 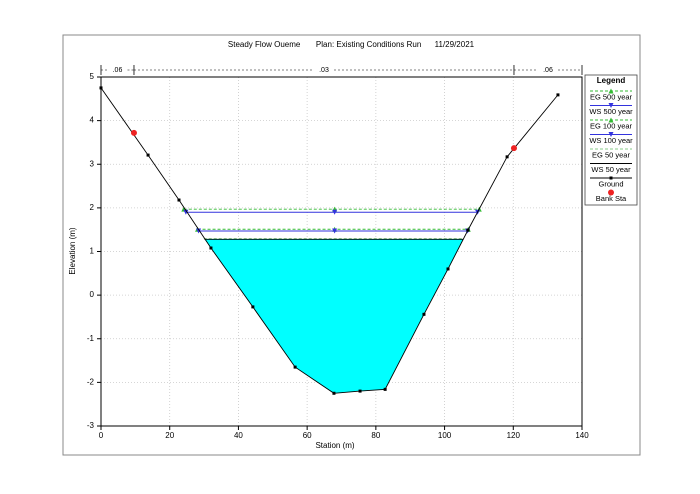 I want to click on y-tick-label: -1, so click(x=91, y=338).